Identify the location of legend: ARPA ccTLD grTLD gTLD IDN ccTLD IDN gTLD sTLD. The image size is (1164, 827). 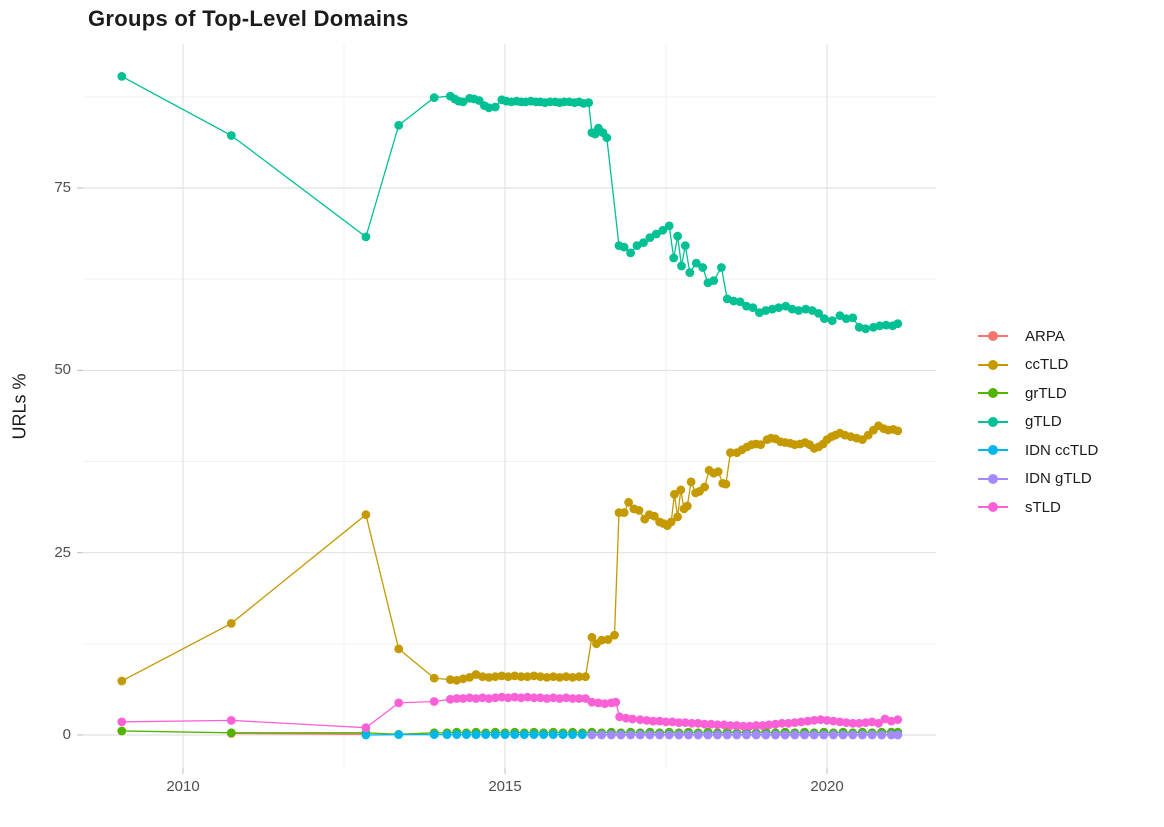
(1038, 422).